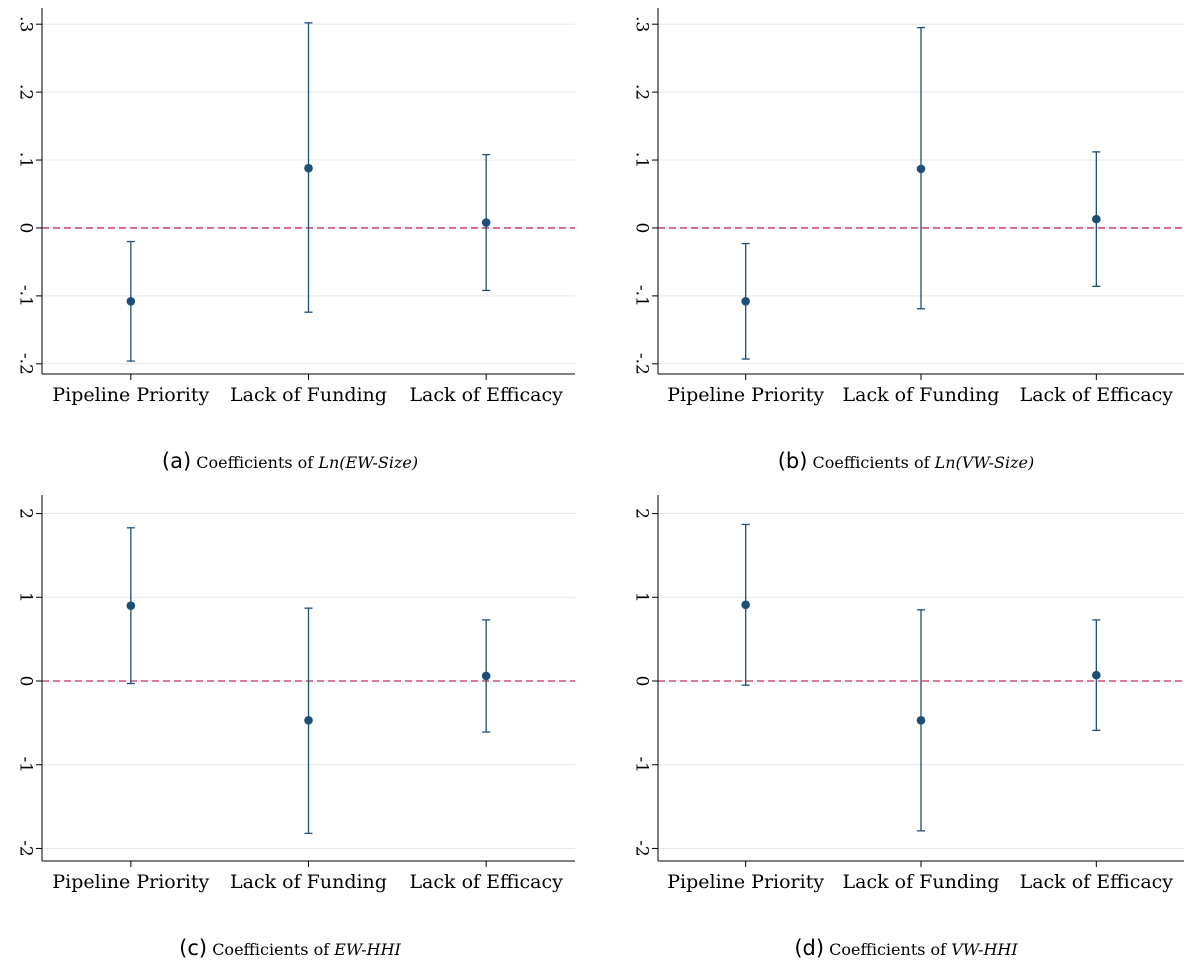  I want to click on caption-b: (b) Coefficients of Ln(VW-Size), so click(906, 461).